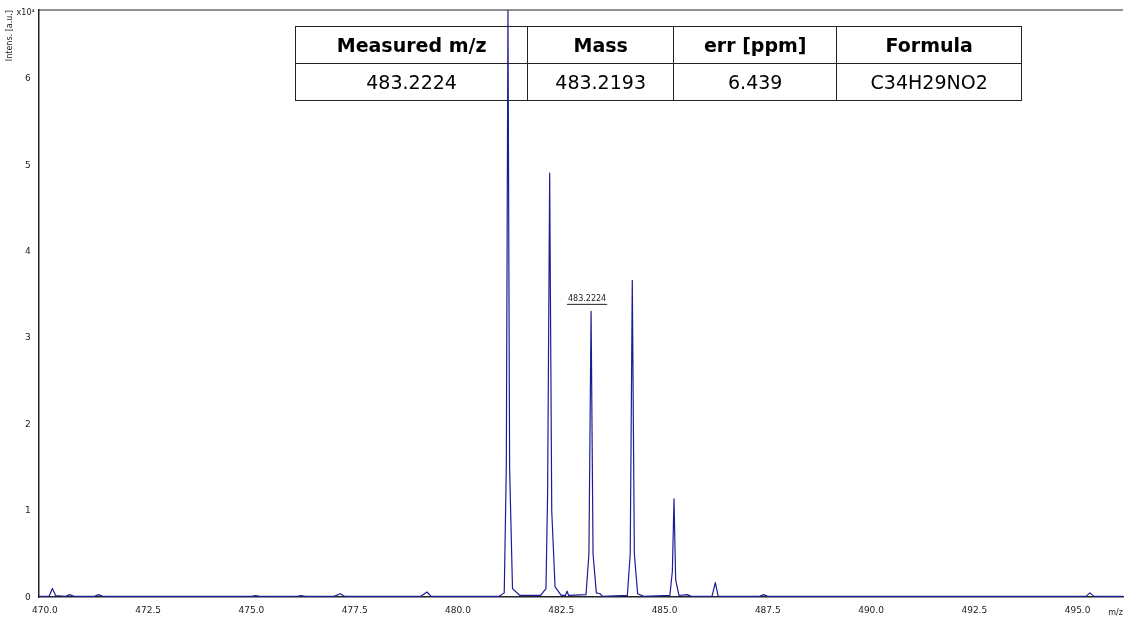 The image size is (1125, 625). What do you see at coordinates (458, 609) in the screenshot?
I see `x-tick-label: 480.0` at bounding box center [458, 609].